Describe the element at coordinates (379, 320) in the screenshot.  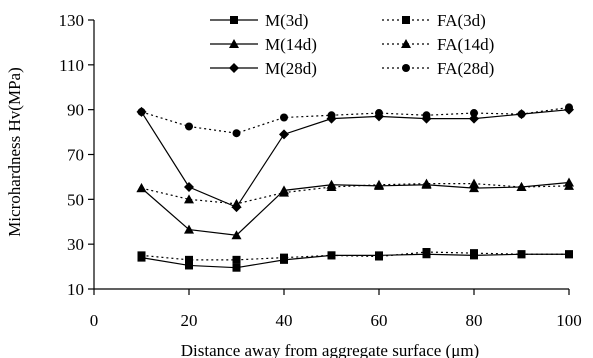
I see `x-tick-label: 60` at that location.